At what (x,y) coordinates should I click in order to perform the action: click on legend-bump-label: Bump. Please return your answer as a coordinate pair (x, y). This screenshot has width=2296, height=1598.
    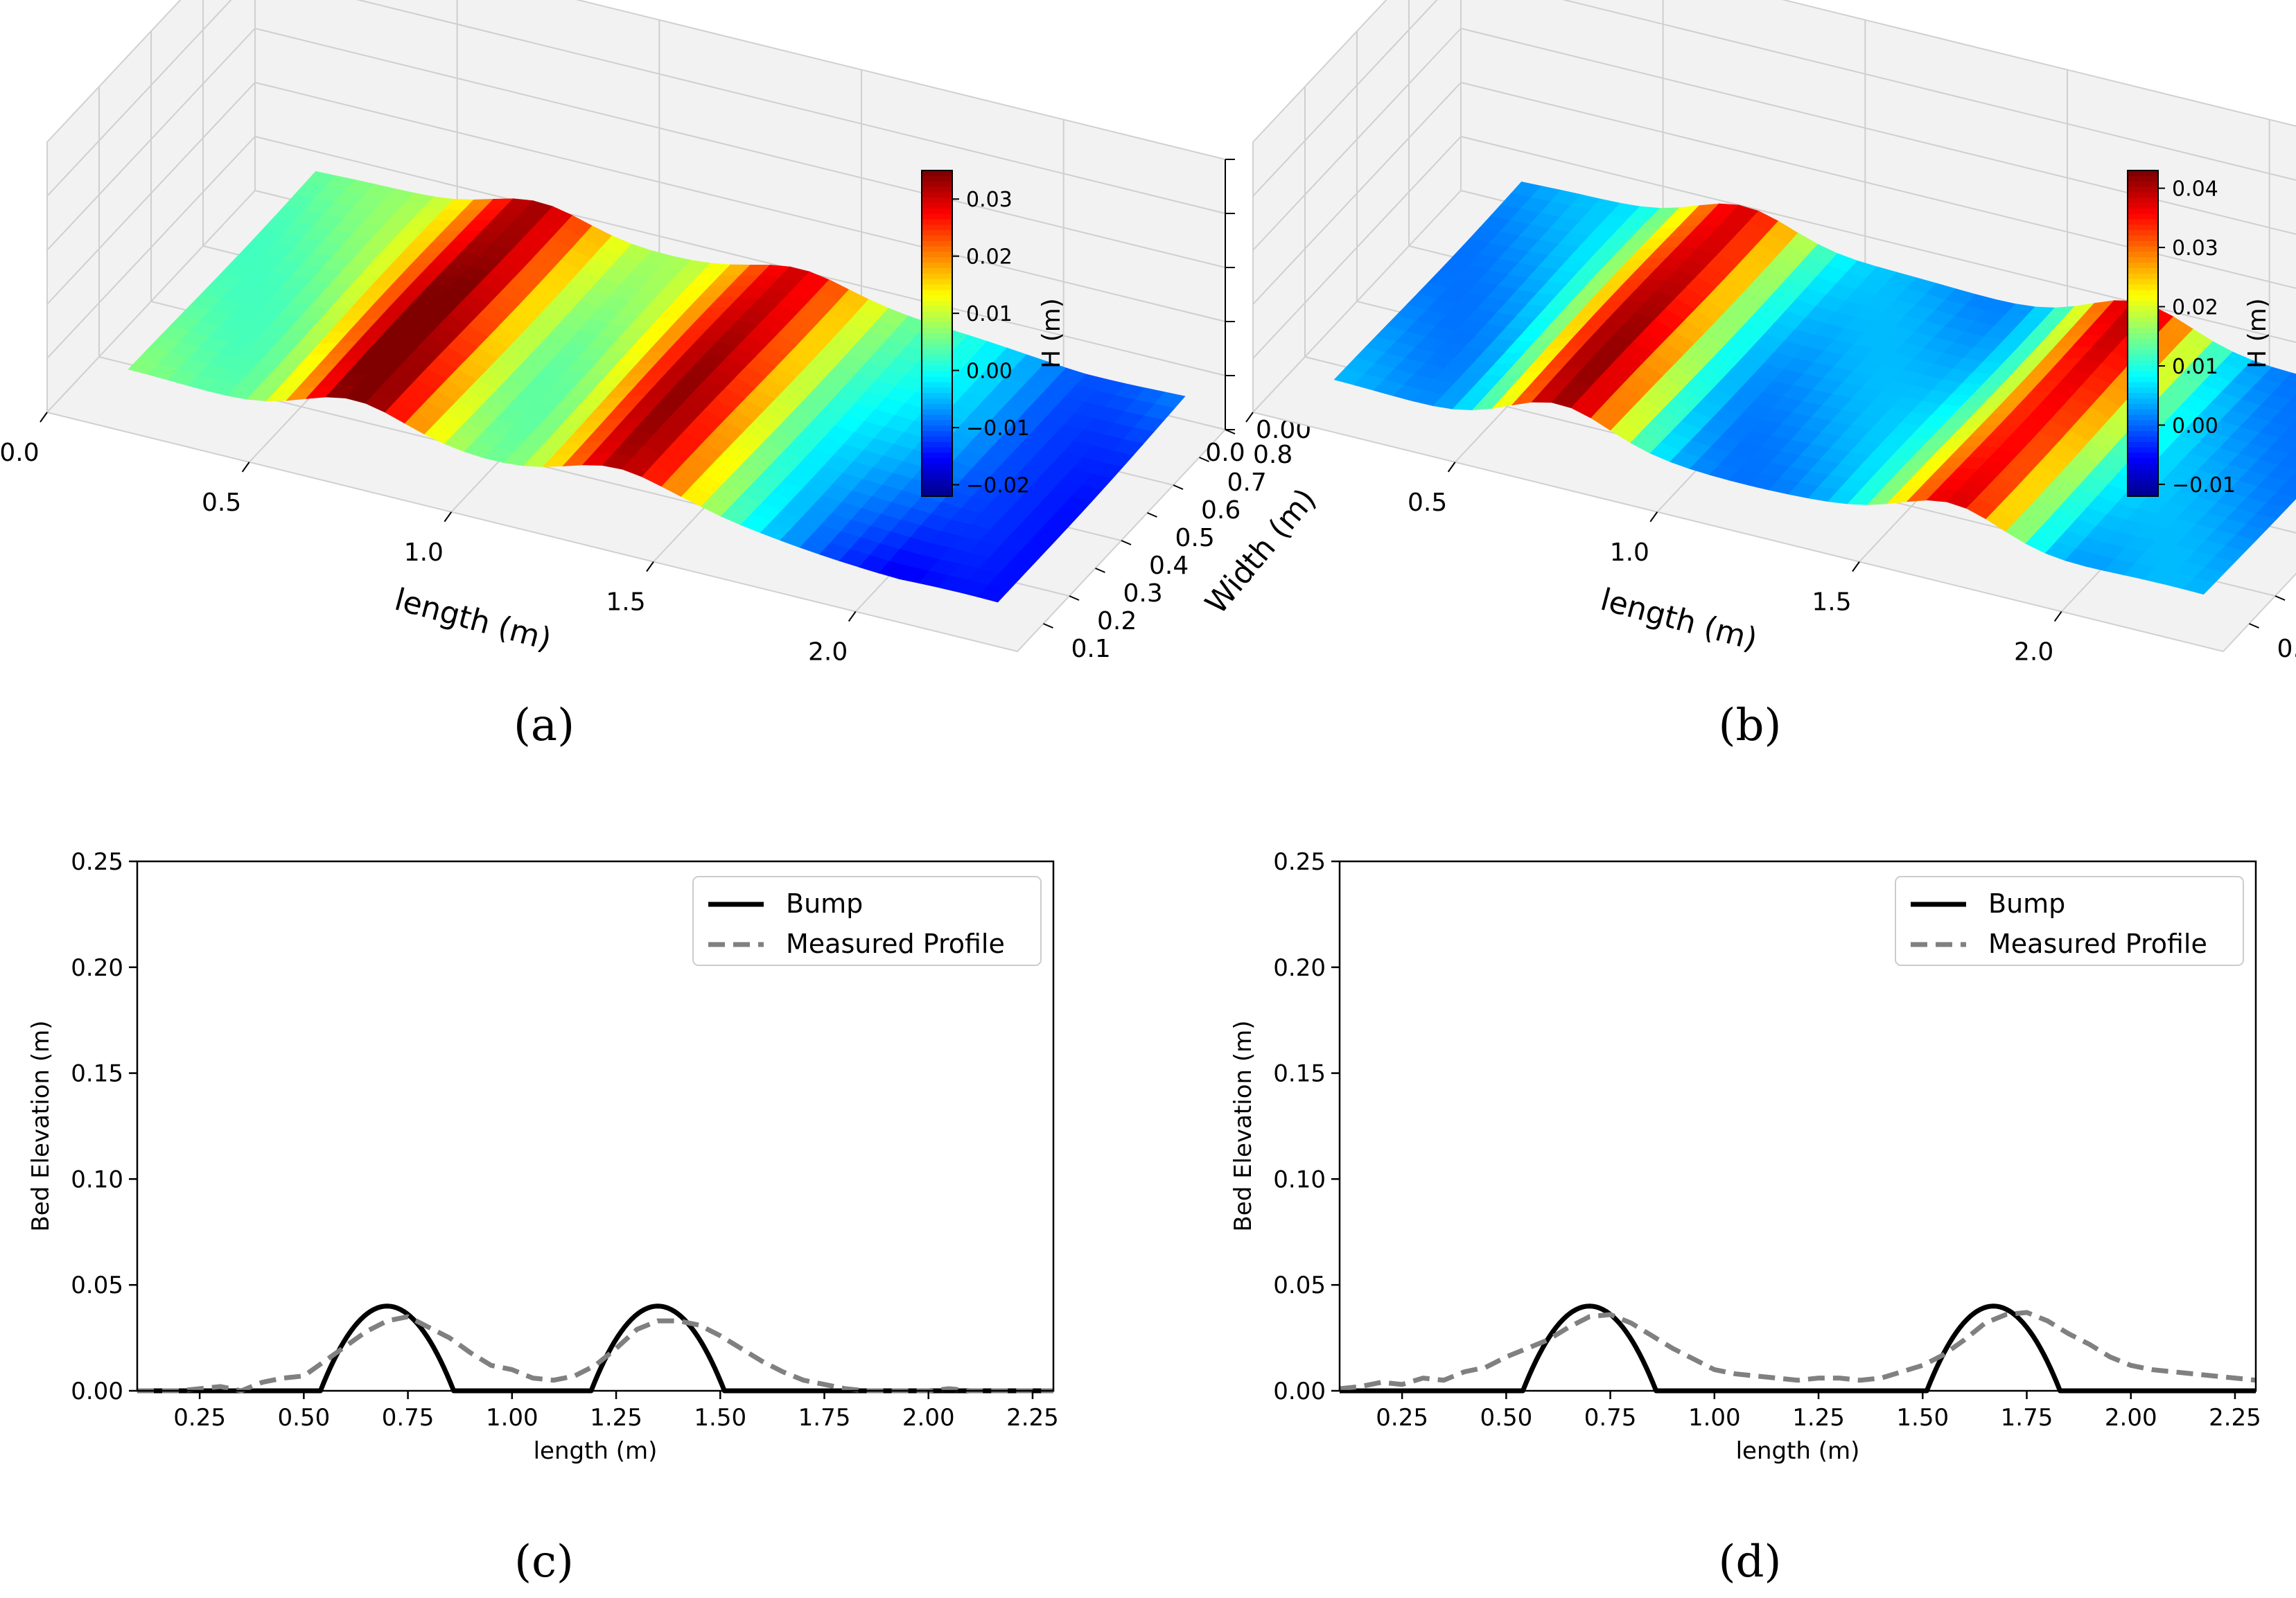
    Looking at the image, I should click on (2026, 903).